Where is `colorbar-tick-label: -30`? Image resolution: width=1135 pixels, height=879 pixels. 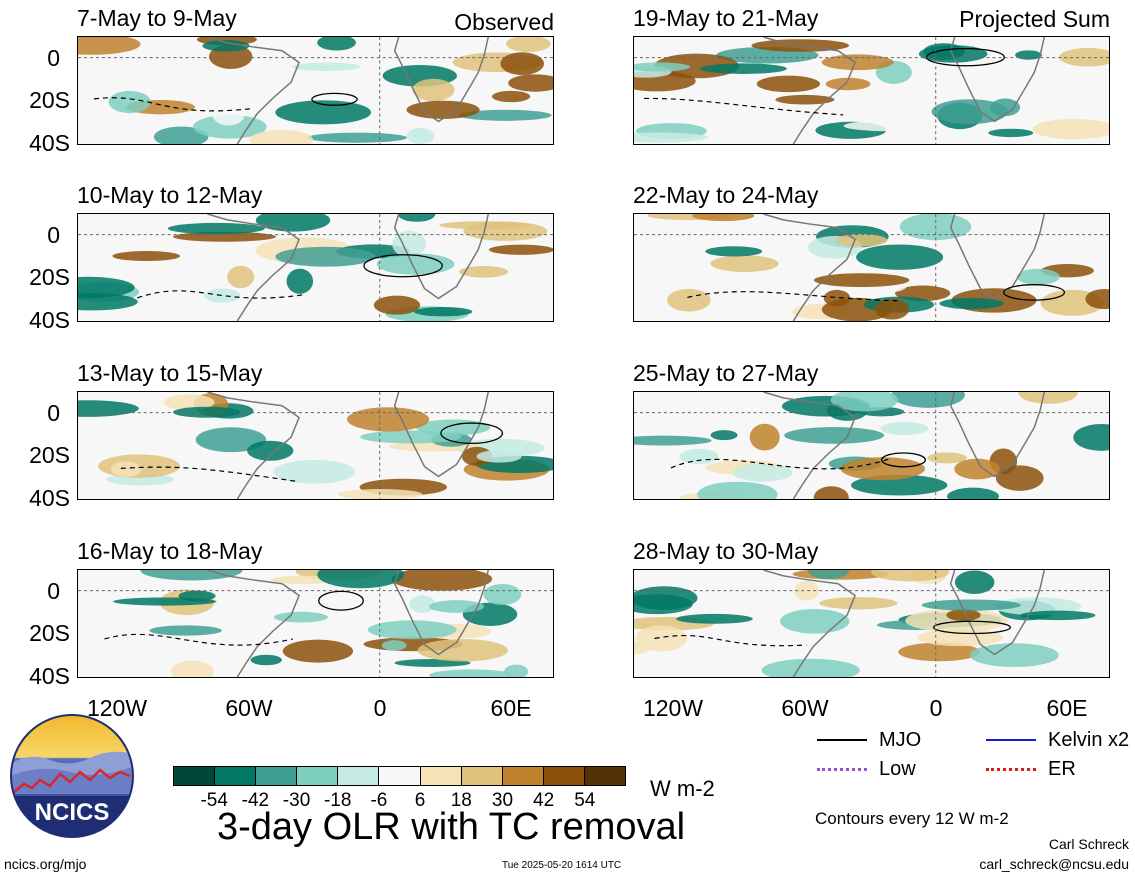
colorbar-tick-label: -30 is located at coordinates (296, 800).